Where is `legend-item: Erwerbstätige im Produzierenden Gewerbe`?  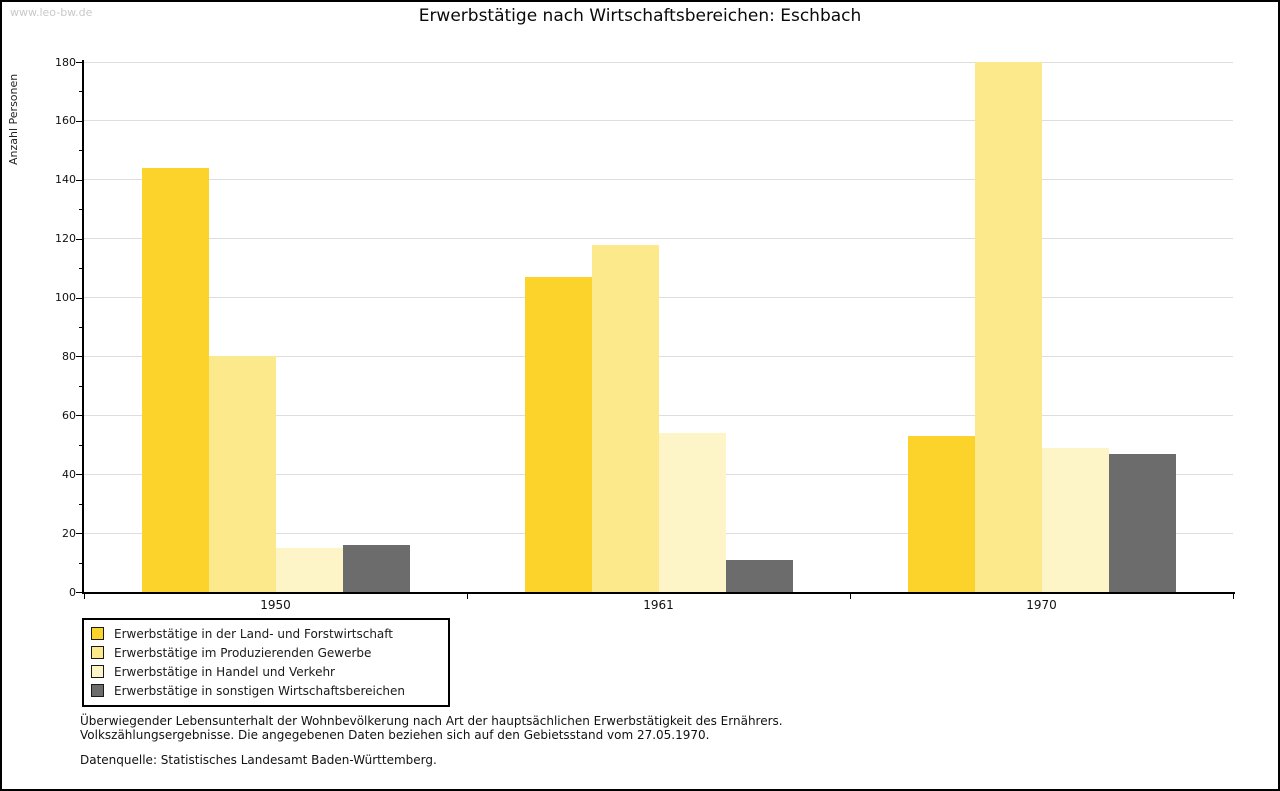 legend-item: Erwerbstätige im Produzierenden Gewerbe is located at coordinates (266, 652).